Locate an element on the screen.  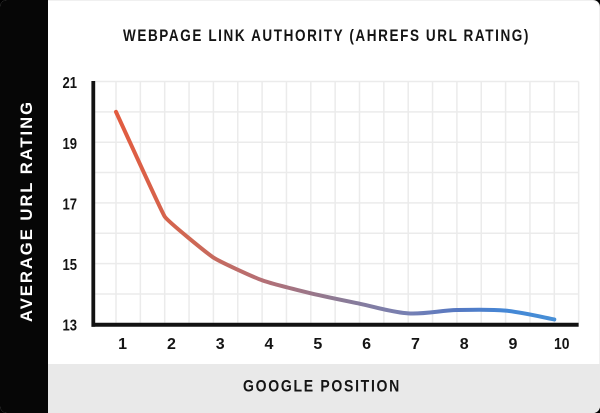
svg-text: AVERAGE URL RATING is located at coordinates (26, 211).